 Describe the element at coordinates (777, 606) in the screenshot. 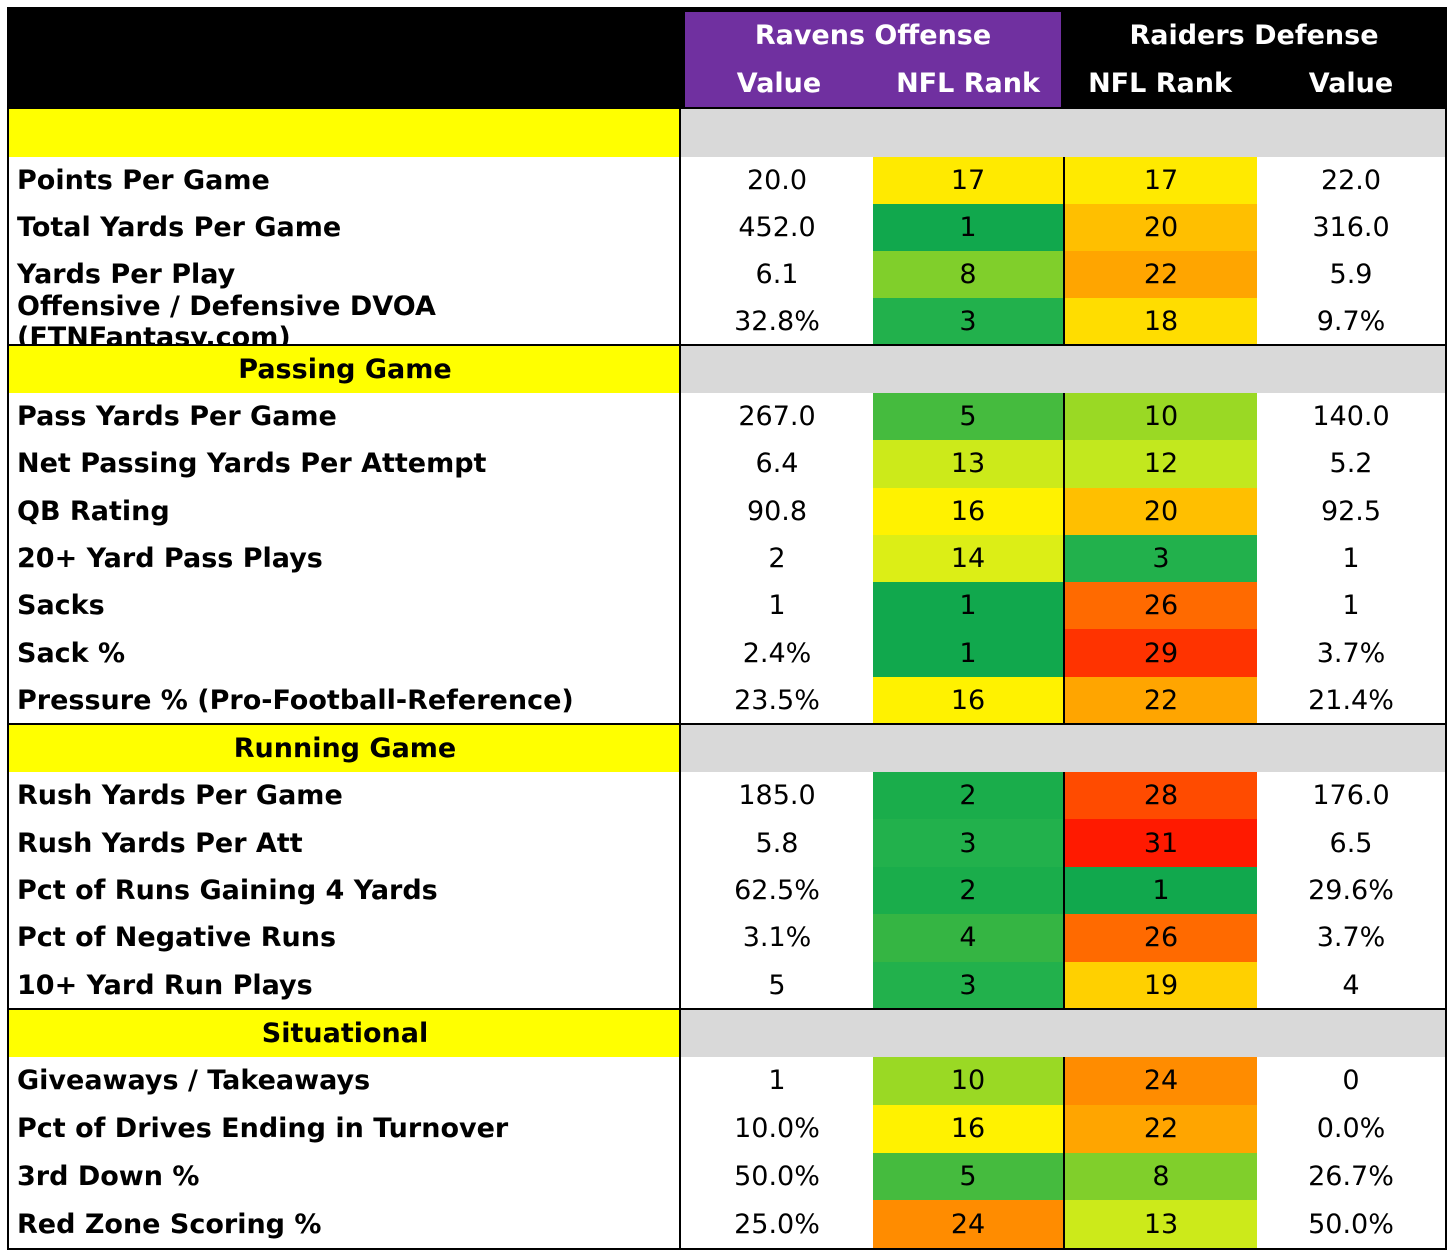

I see `ravens-value-cell: 1` at that location.